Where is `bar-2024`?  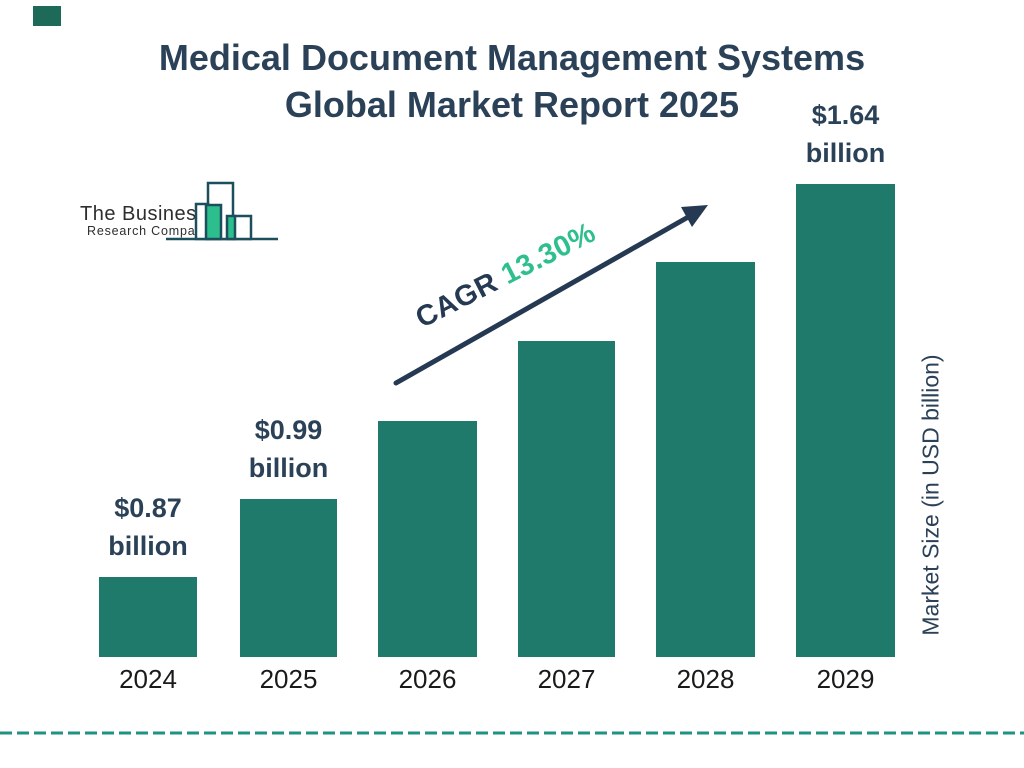
bar-2024 is located at coordinates (148, 617).